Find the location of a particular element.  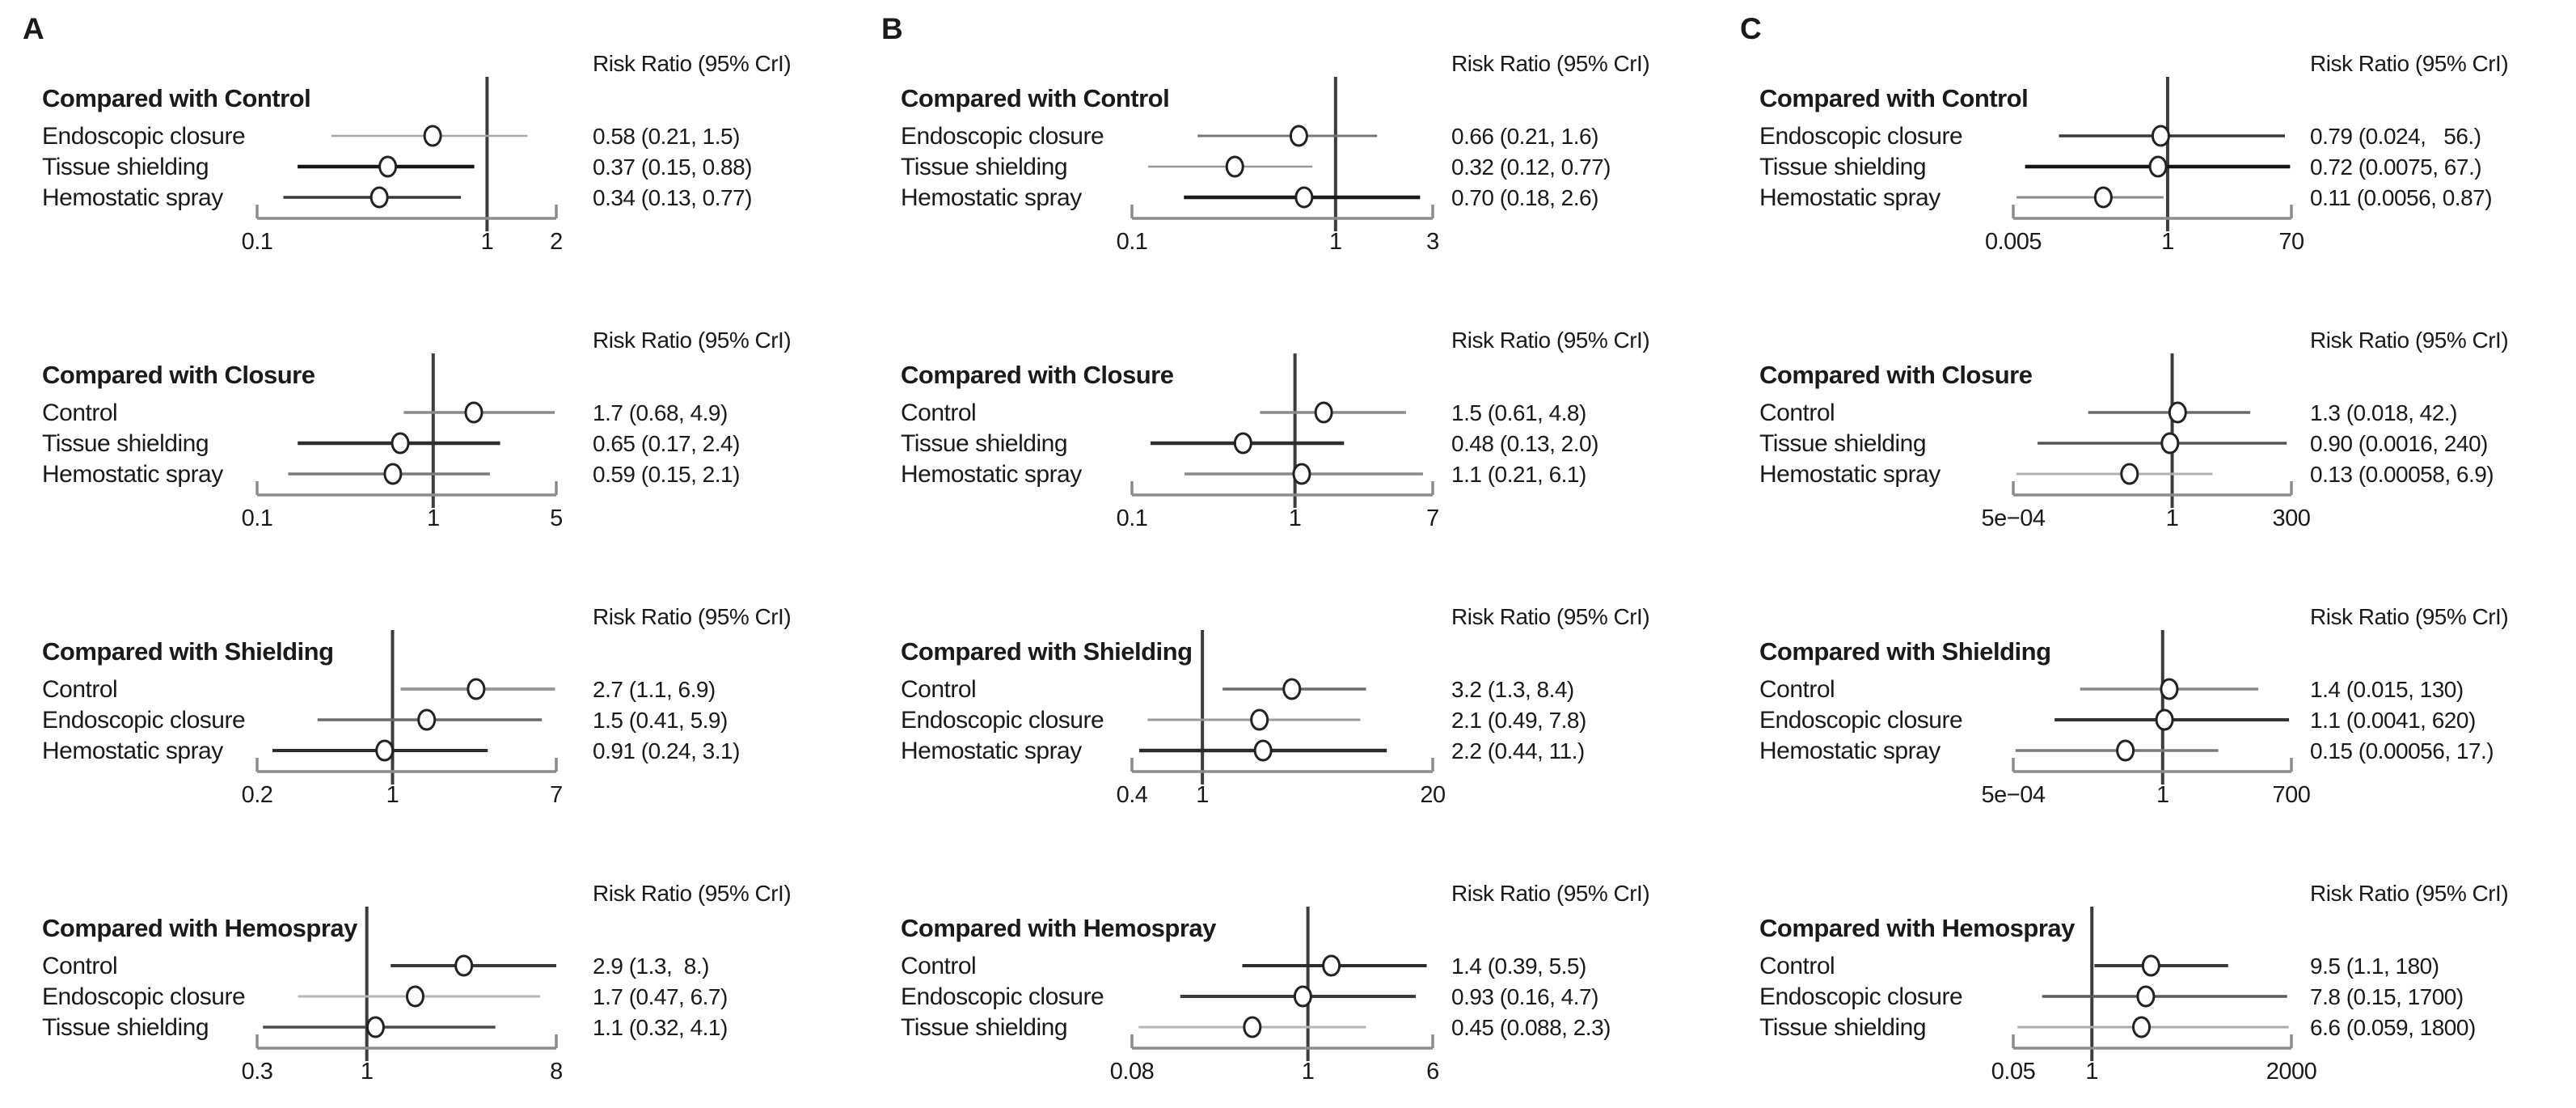

axis-tick-label: 2 is located at coordinates (556, 242).